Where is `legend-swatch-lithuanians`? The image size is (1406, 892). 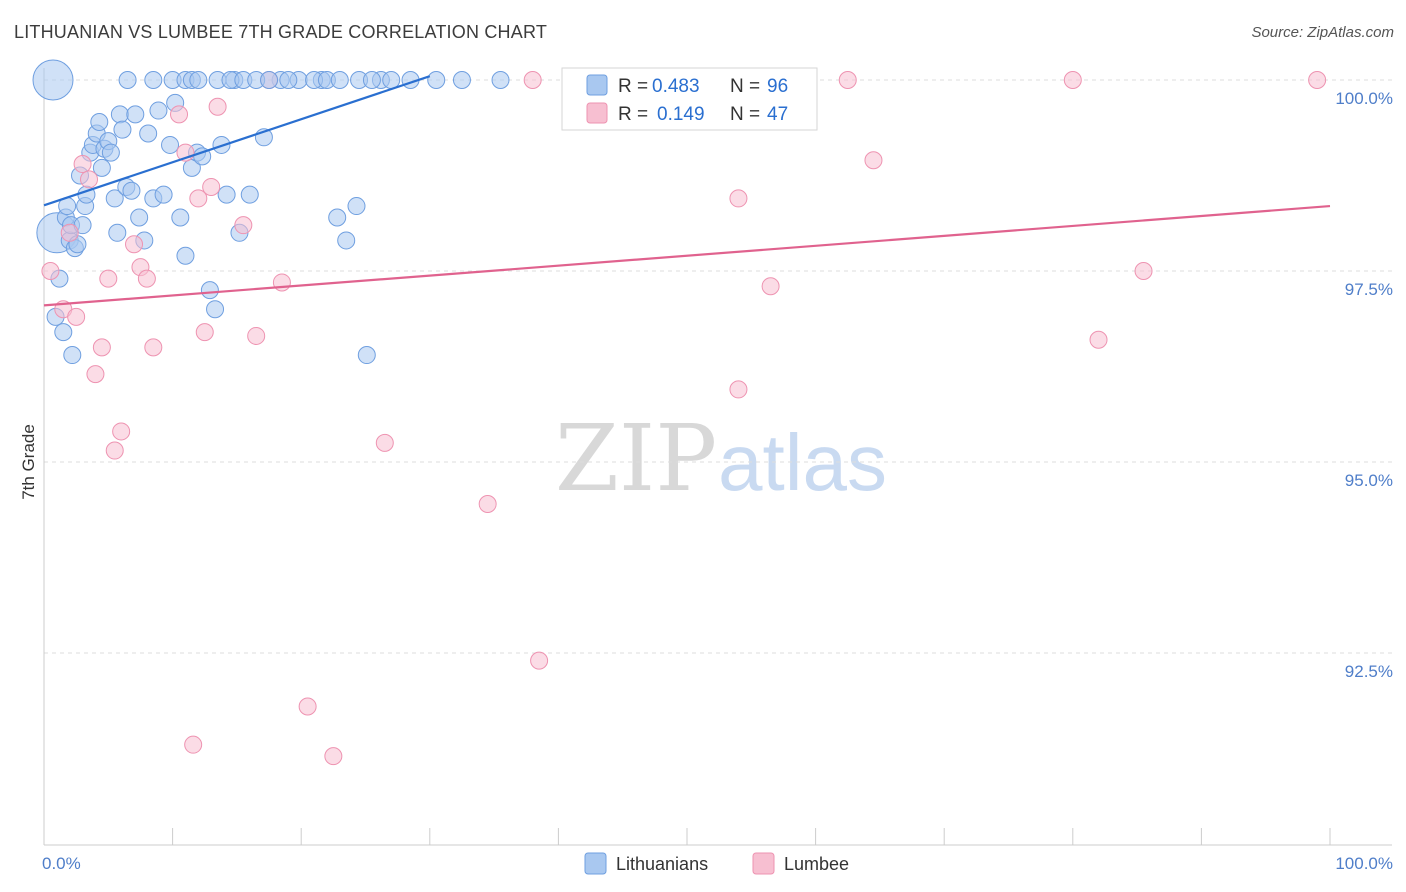
legend-swatch-lithuanians is located at coordinates (597, 85).